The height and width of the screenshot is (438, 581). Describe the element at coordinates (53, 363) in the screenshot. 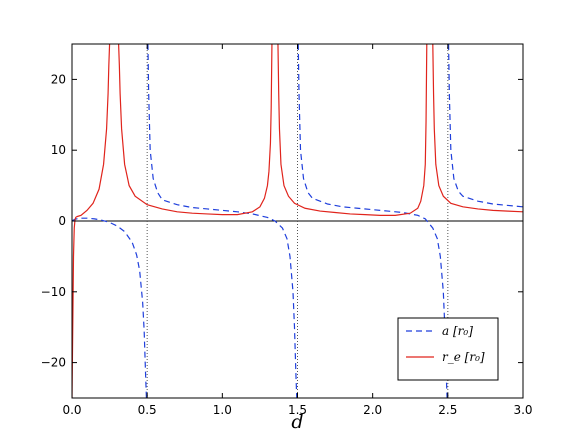

I see `y-tick-label-0: −20` at that location.